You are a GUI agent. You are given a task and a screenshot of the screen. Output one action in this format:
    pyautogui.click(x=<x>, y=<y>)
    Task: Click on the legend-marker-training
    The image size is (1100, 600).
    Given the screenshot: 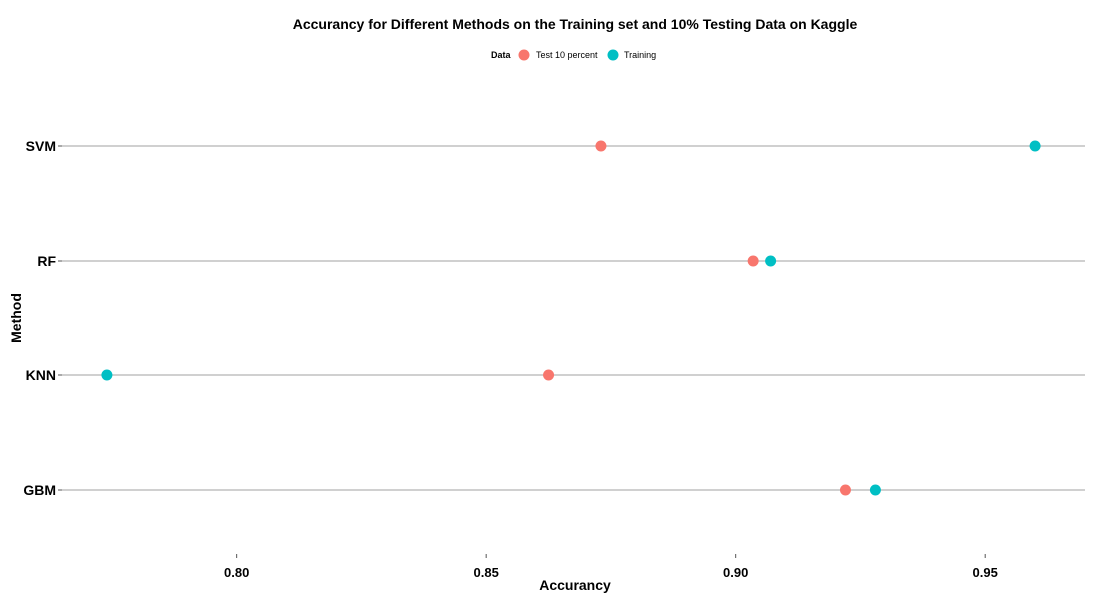 What is the action you would take?
    pyautogui.click(x=613, y=55)
    